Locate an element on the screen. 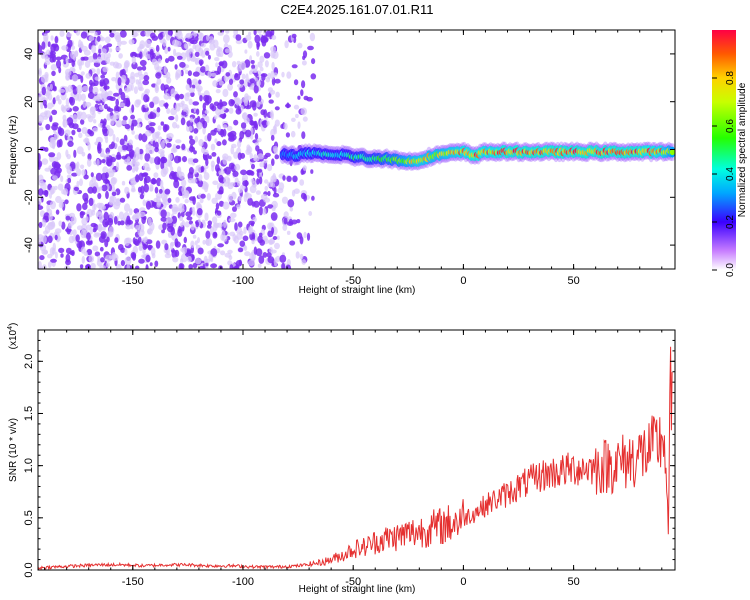  y-tick-label: 1.5 is located at coordinates (29, 413).